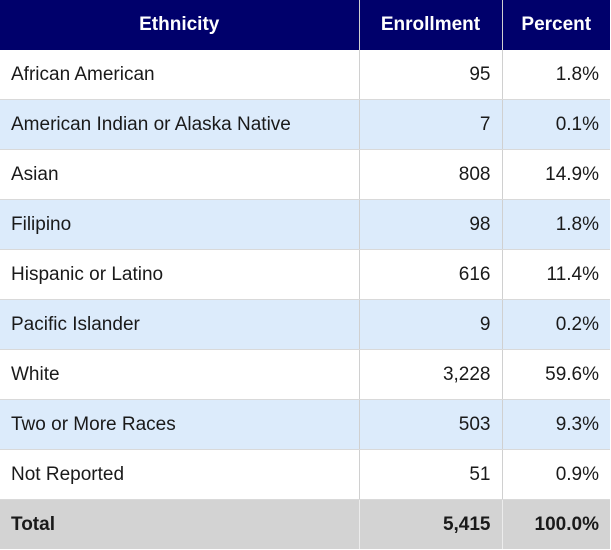 This screenshot has height=550, width=611. I want to click on percent-cell: 11.4%, so click(556, 274).